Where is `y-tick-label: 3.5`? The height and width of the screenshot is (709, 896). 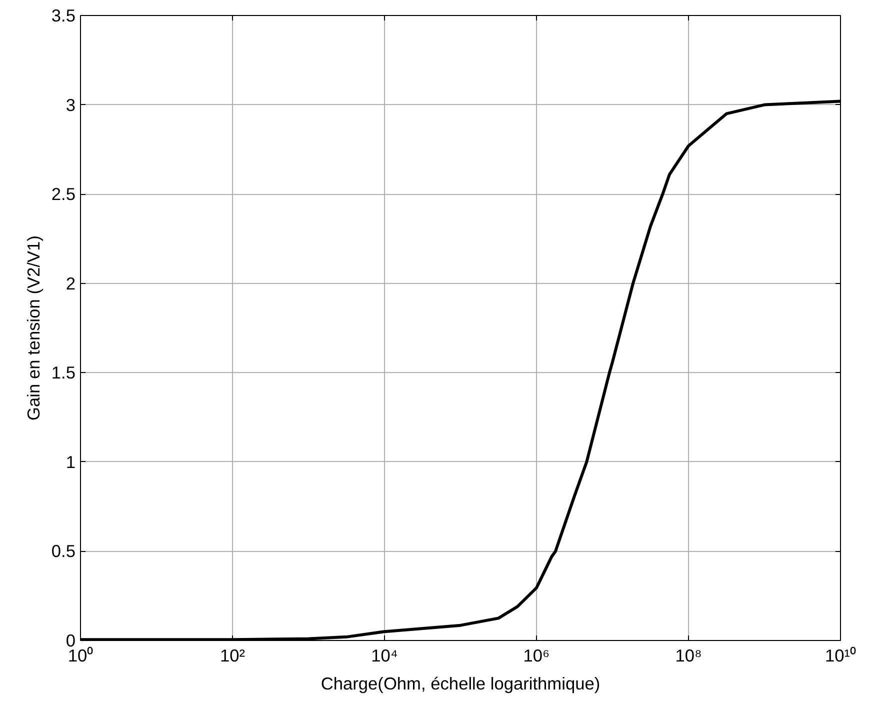 y-tick-label: 3.5 is located at coordinates (63, 16).